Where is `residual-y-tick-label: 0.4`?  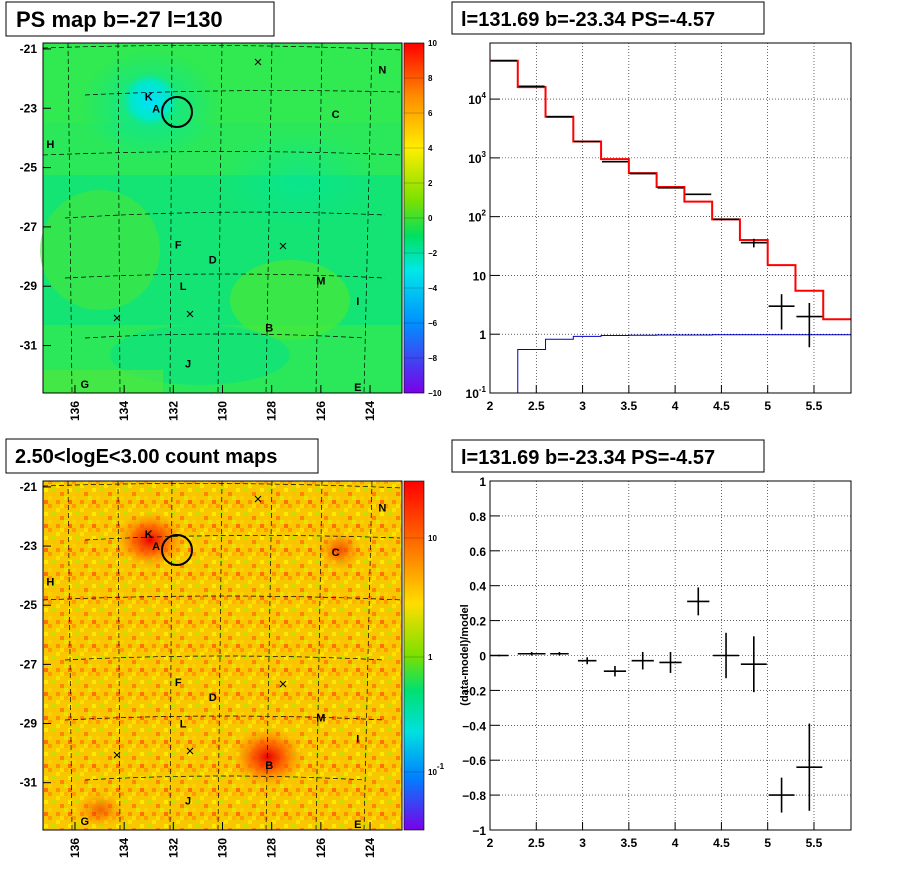
residual-y-tick-label: 0.4 is located at coordinates (477, 587).